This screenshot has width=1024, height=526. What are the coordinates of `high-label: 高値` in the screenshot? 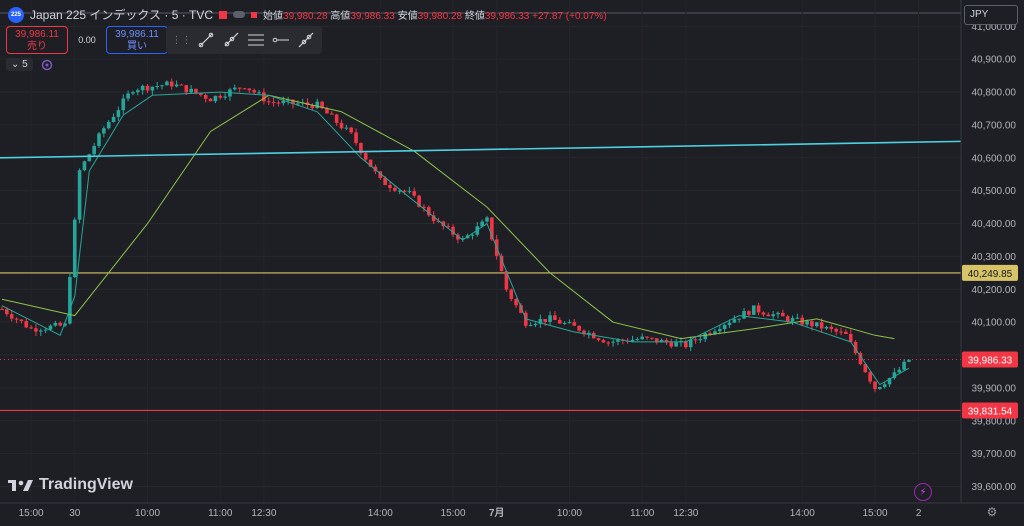 It's located at (340, 16).